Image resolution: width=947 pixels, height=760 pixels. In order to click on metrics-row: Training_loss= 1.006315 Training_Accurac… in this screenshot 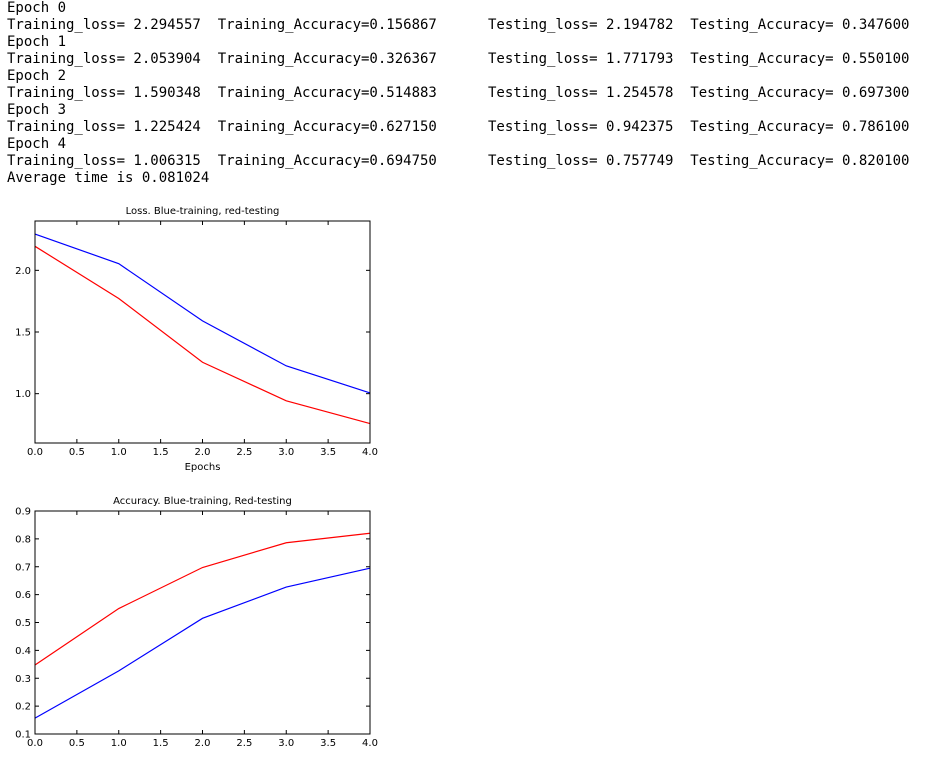, I will do `click(458, 161)`.